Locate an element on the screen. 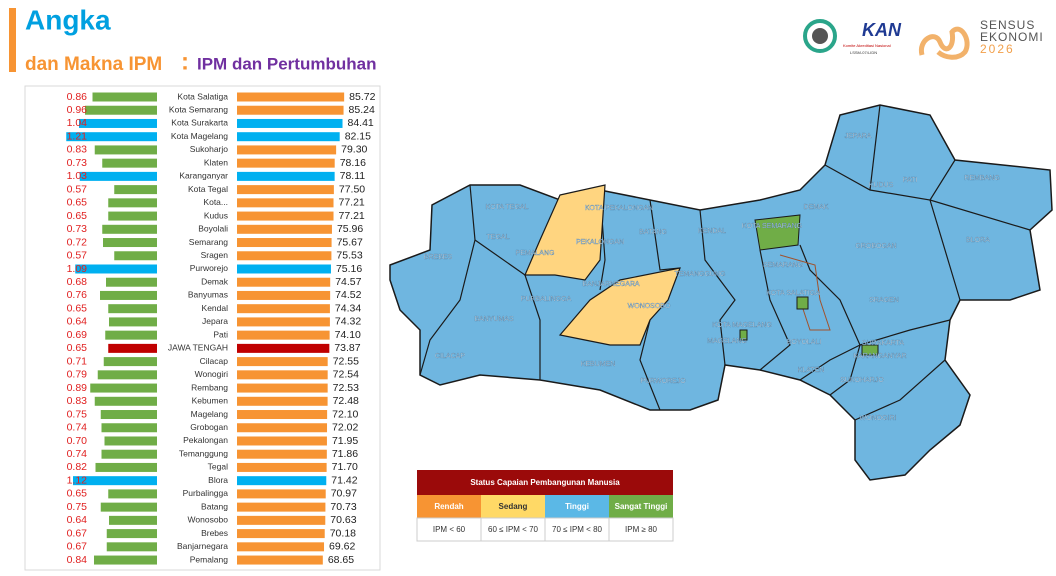 The image size is (1056, 576). ipm-label: 85.72 is located at coordinates (362, 97).